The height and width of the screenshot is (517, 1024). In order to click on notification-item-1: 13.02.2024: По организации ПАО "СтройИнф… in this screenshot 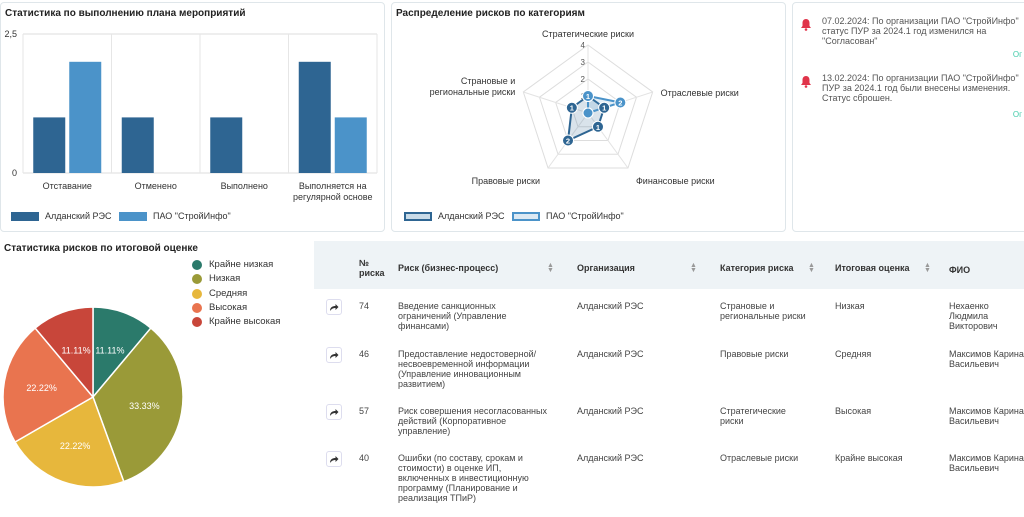, I will do `click(912, 98)`.